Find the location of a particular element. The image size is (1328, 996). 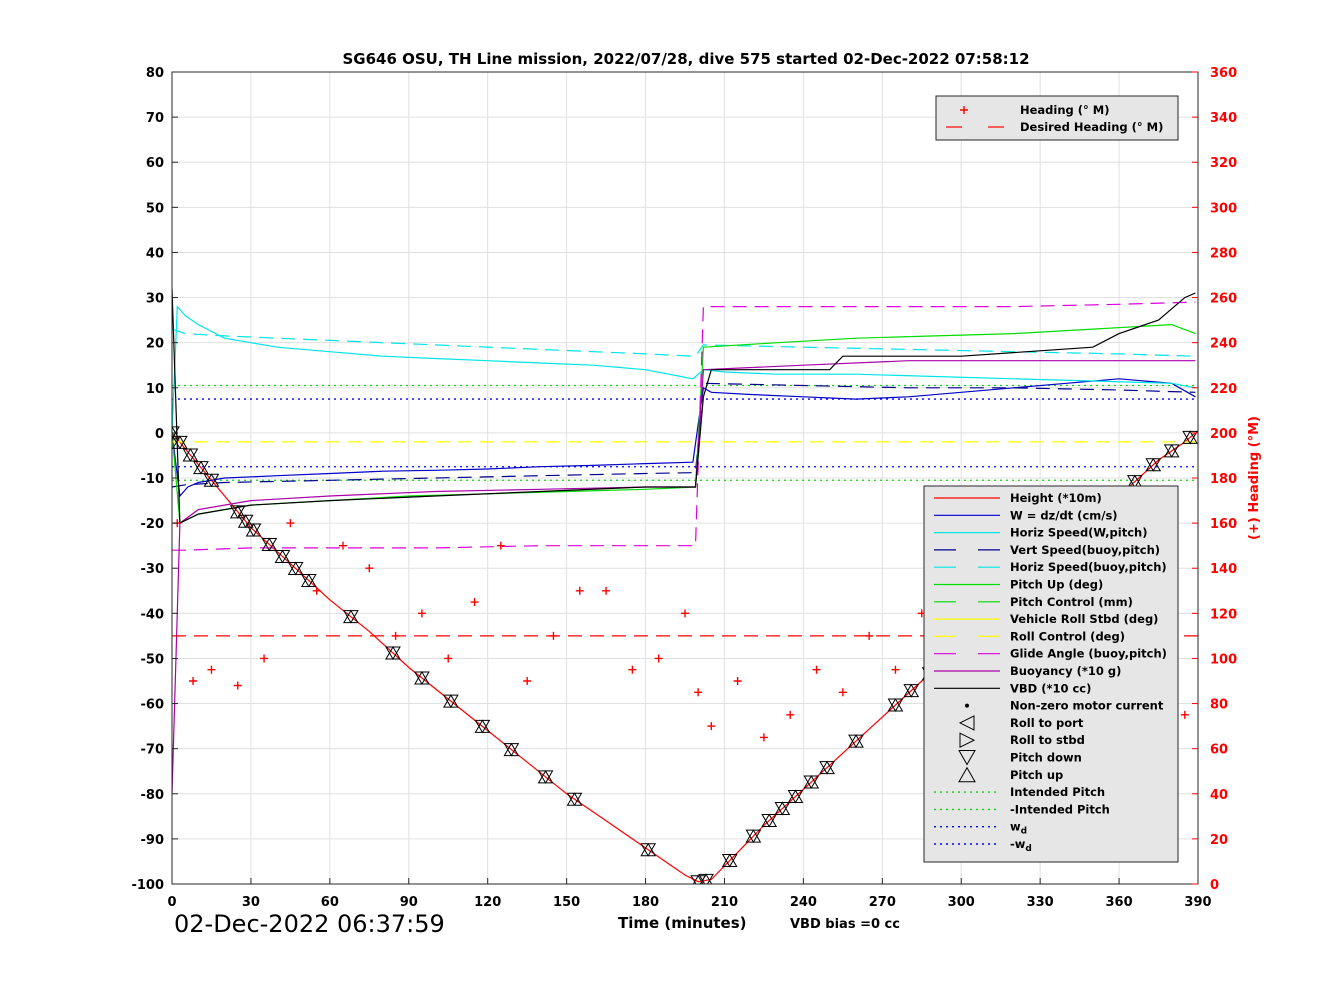

y-right-tick-label: 260 is located at coordinates (1223, 299).